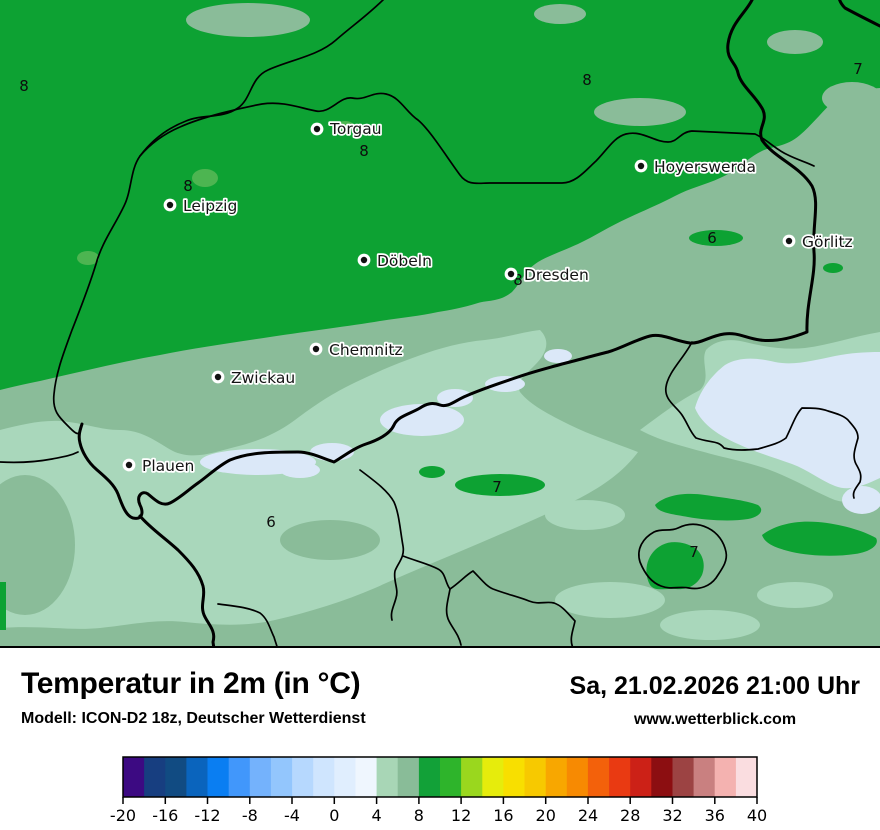  I want to click on city-hoyerswerda: Hoyerswerda, so click(696, 167).